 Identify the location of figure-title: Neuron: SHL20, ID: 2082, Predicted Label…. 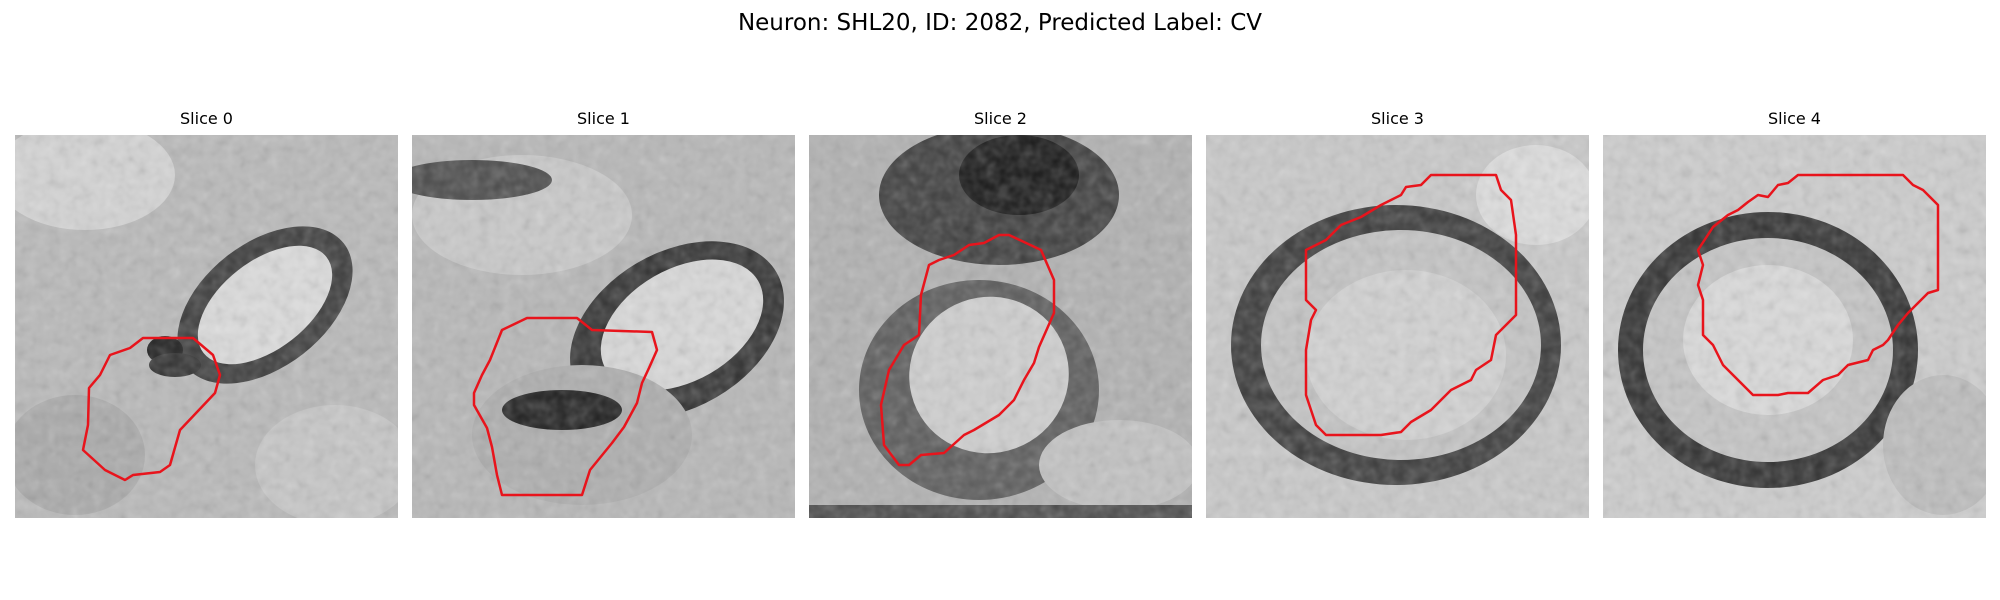
(1000, 23).